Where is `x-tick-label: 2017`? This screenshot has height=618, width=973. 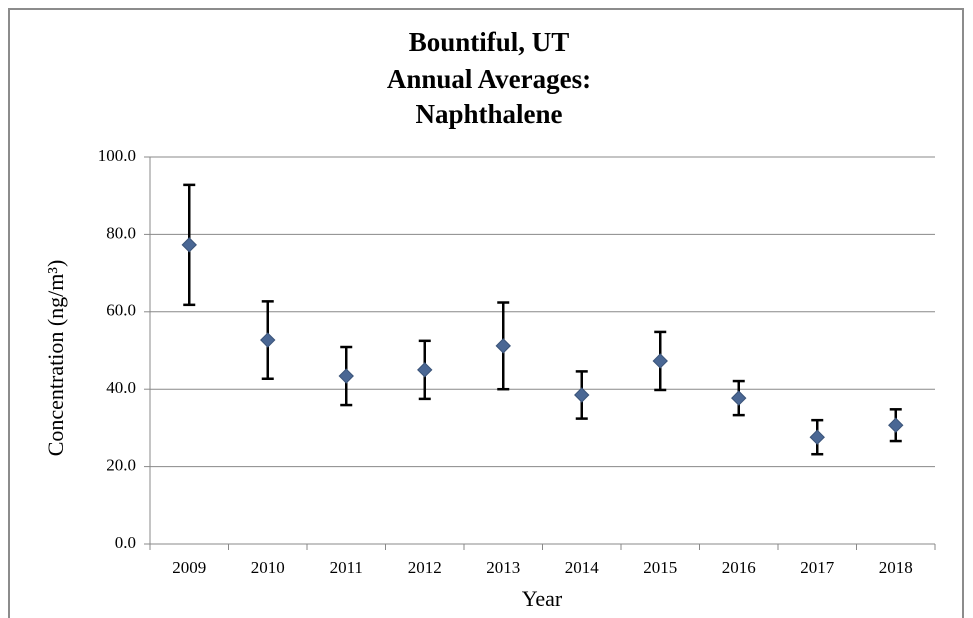 x-tick-label: 2017 is located at coordinates (817, 567).